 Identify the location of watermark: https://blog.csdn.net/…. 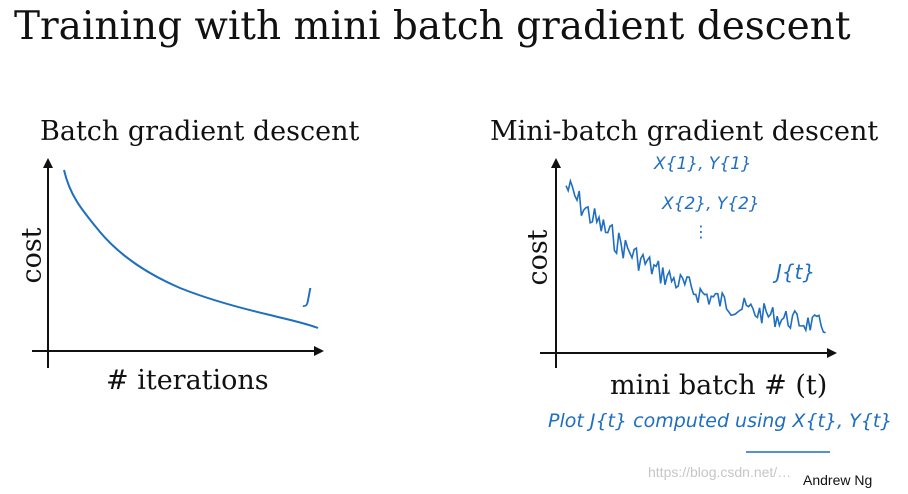
(720, 472).